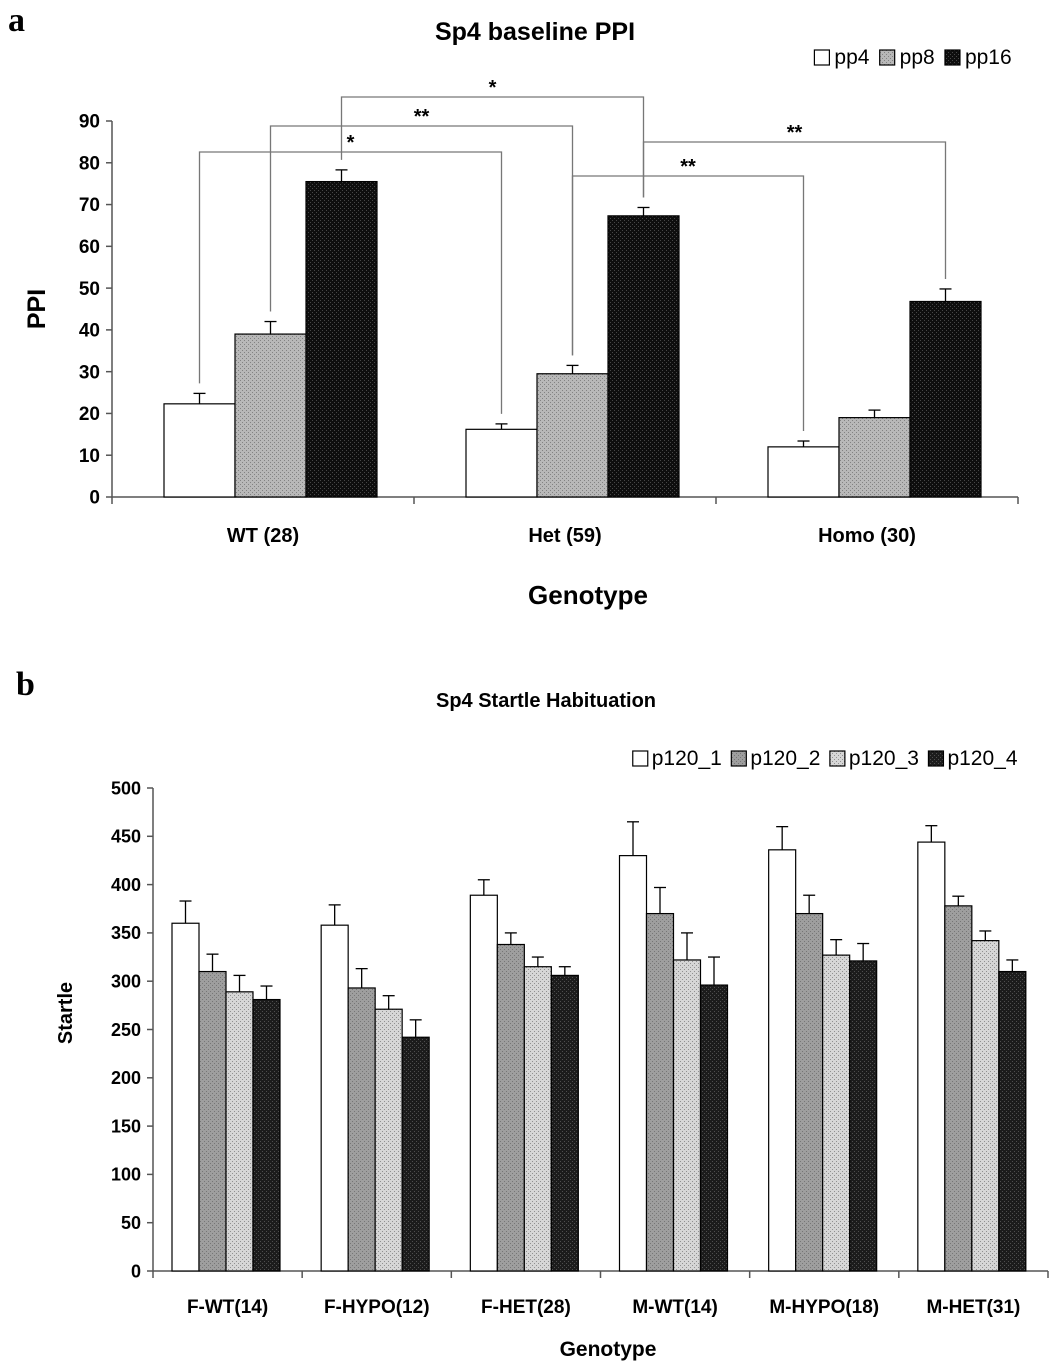  Describe the element at coordinates (917, 57) in the screenshot. I see `legend-label-pp8: pp8` at that location.